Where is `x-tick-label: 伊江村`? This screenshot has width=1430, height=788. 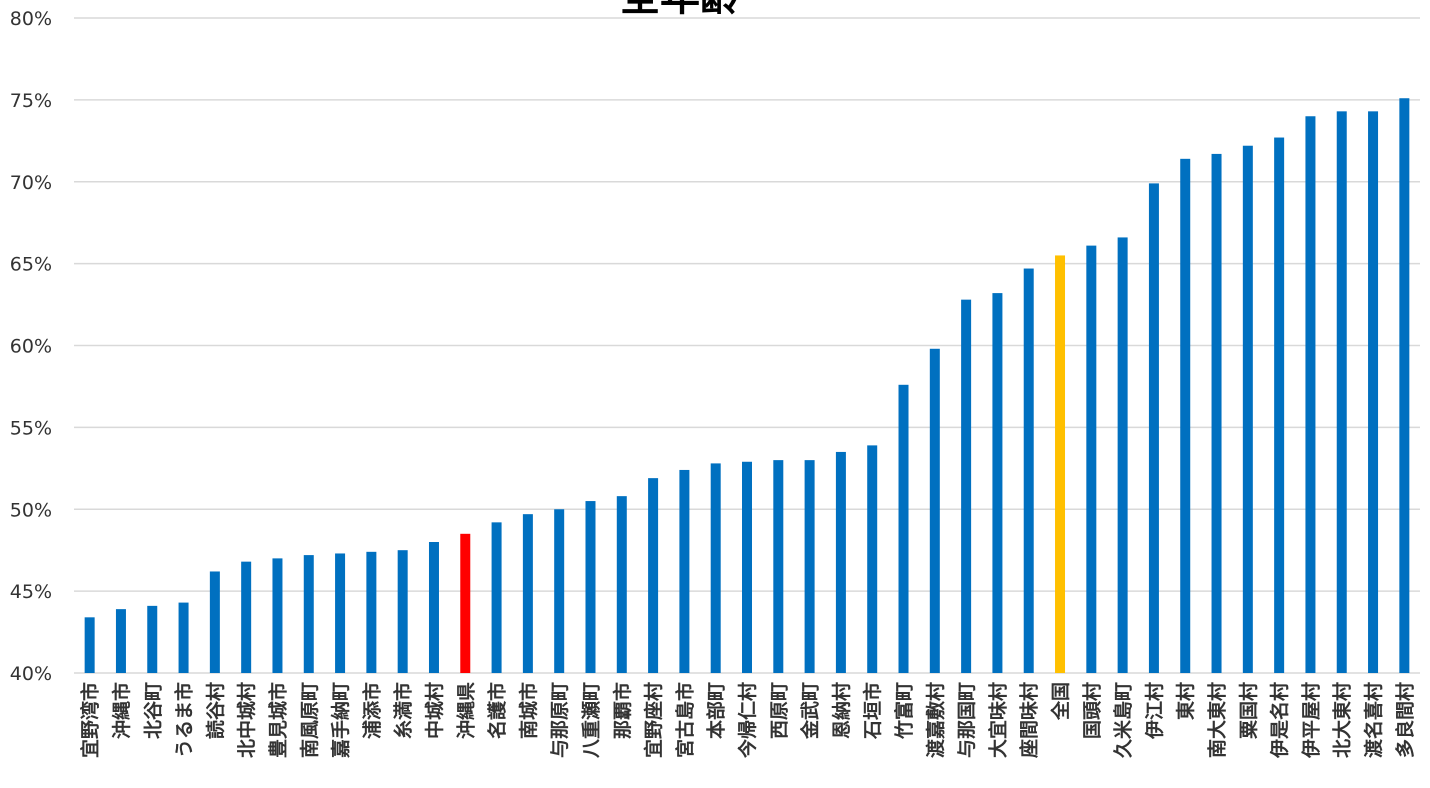 x-tick-label: 伊江村 is located at coordinates (1154, 711).